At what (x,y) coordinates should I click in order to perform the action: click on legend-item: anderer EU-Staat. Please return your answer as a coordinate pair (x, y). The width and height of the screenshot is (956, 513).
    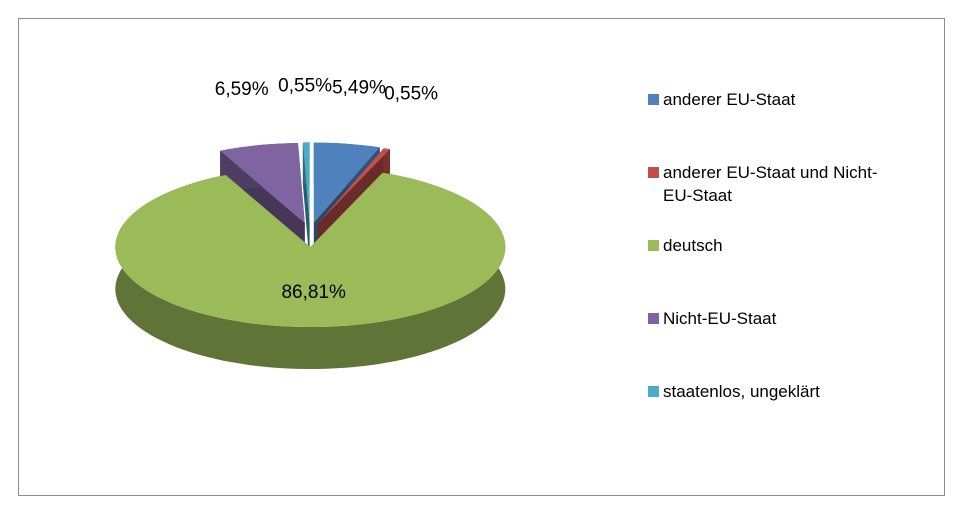
    Looking at the image, I should click on (768, 124).